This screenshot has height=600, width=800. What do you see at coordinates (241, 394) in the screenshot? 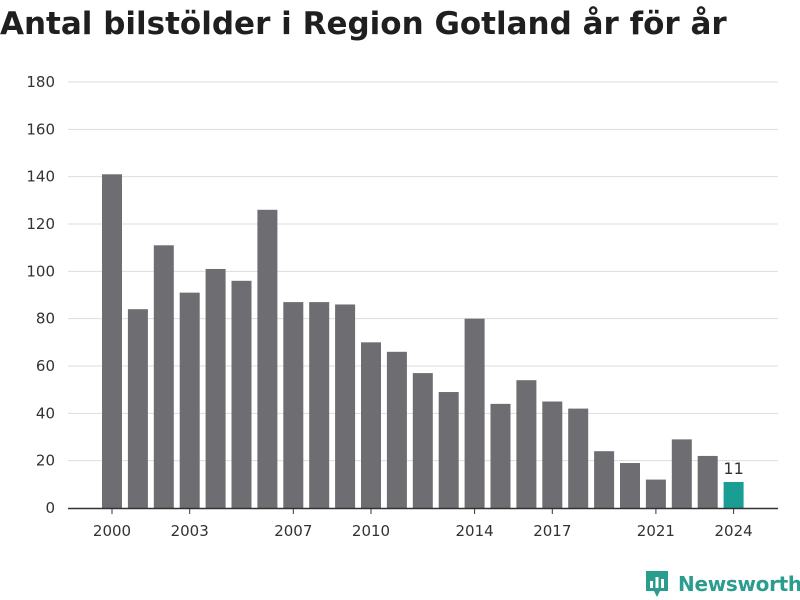
I see `bar-2005` at bounding box center [241, 394].